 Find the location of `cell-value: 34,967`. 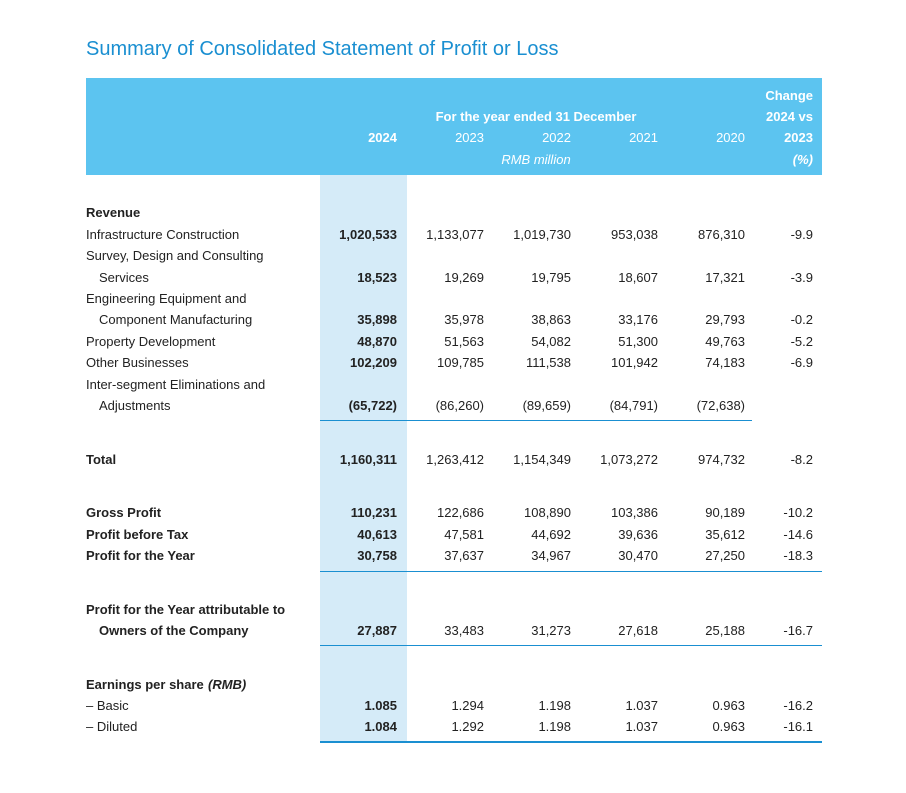

cell-value: 34,967 is located at coordinates (551, 555).